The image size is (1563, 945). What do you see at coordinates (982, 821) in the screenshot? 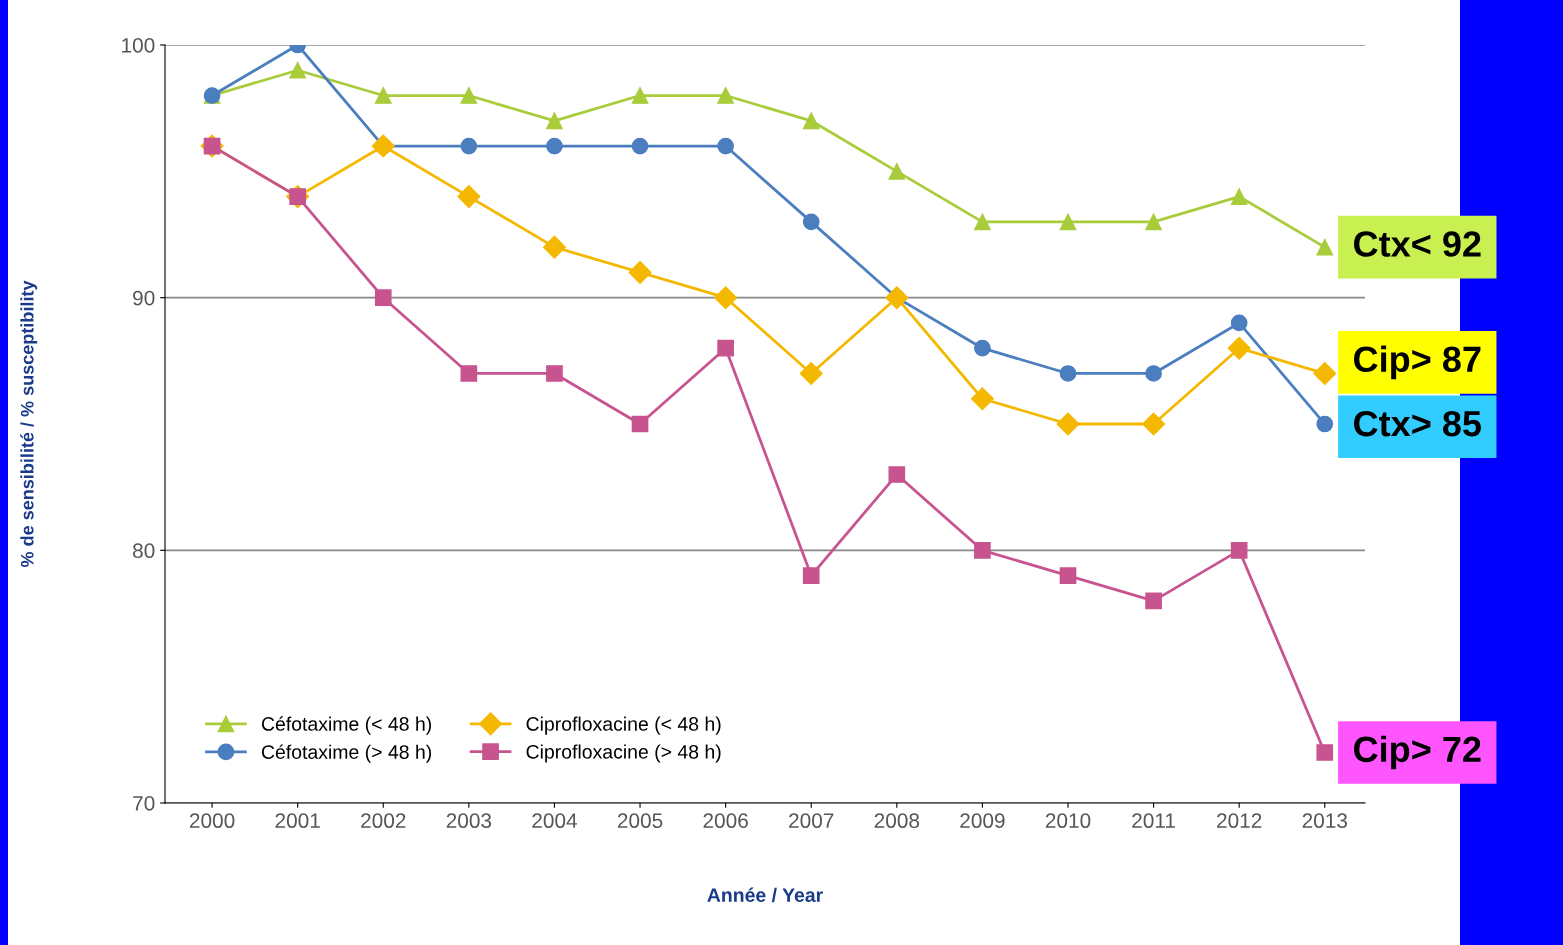
I see `x-tick-label: 2009` at bounding box center [982, 821].